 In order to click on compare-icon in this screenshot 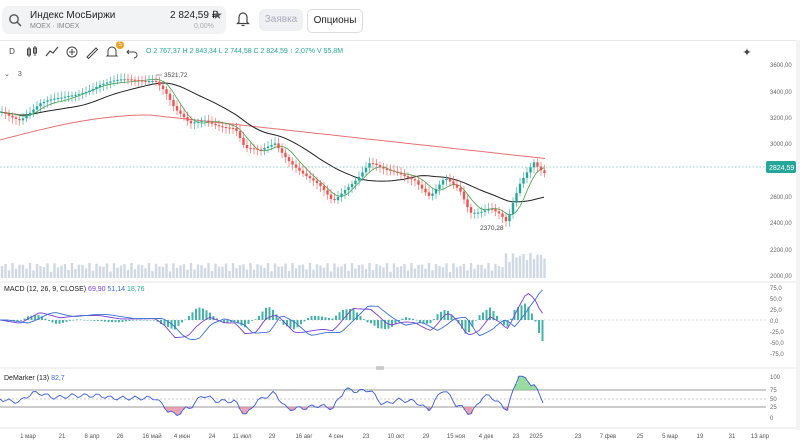, I will do `click(72, 52)`.